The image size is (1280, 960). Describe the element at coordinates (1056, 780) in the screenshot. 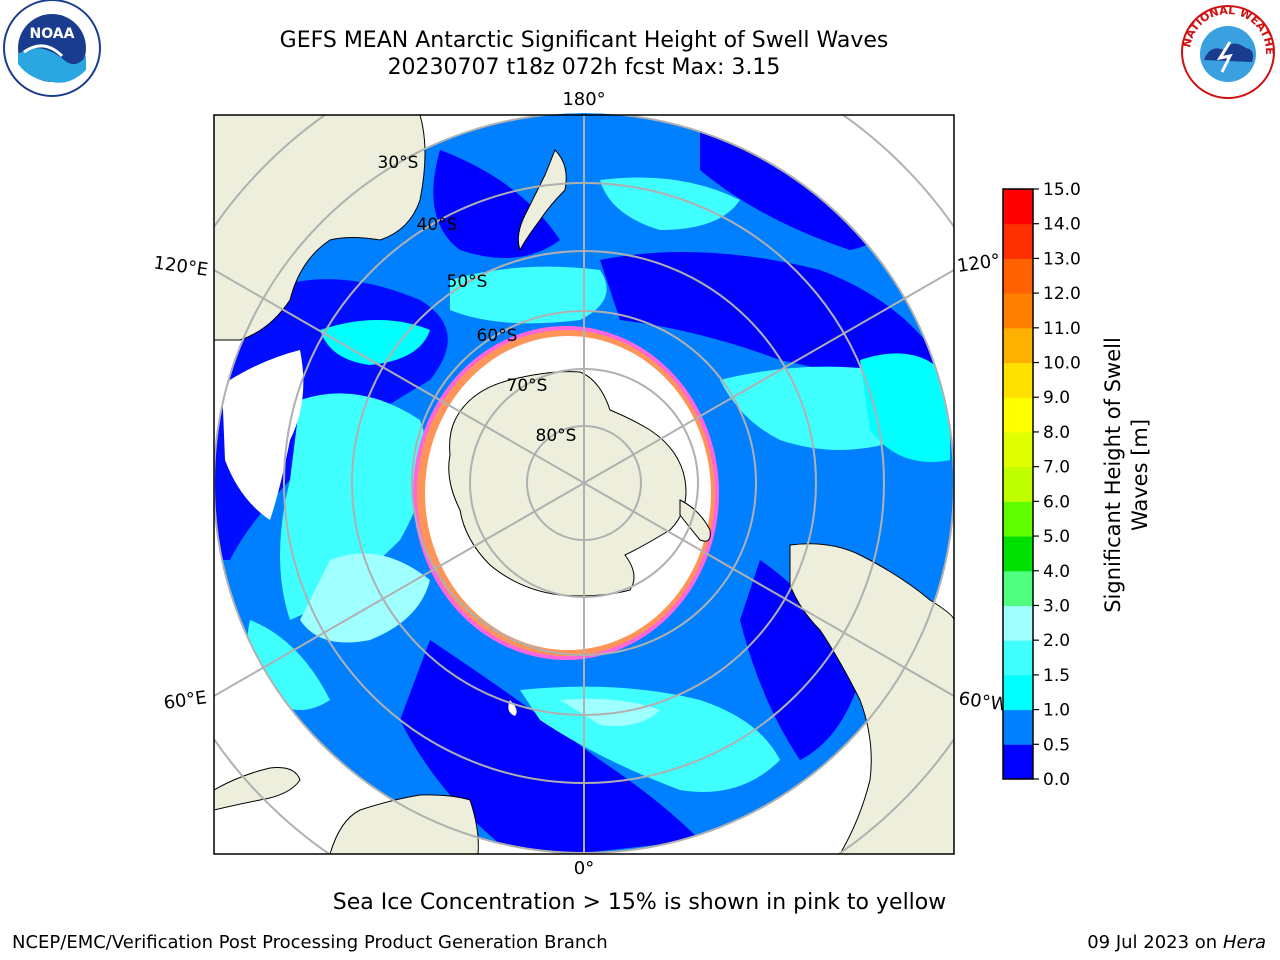

I see `colorbar-tick-label: 0.0` at that location.